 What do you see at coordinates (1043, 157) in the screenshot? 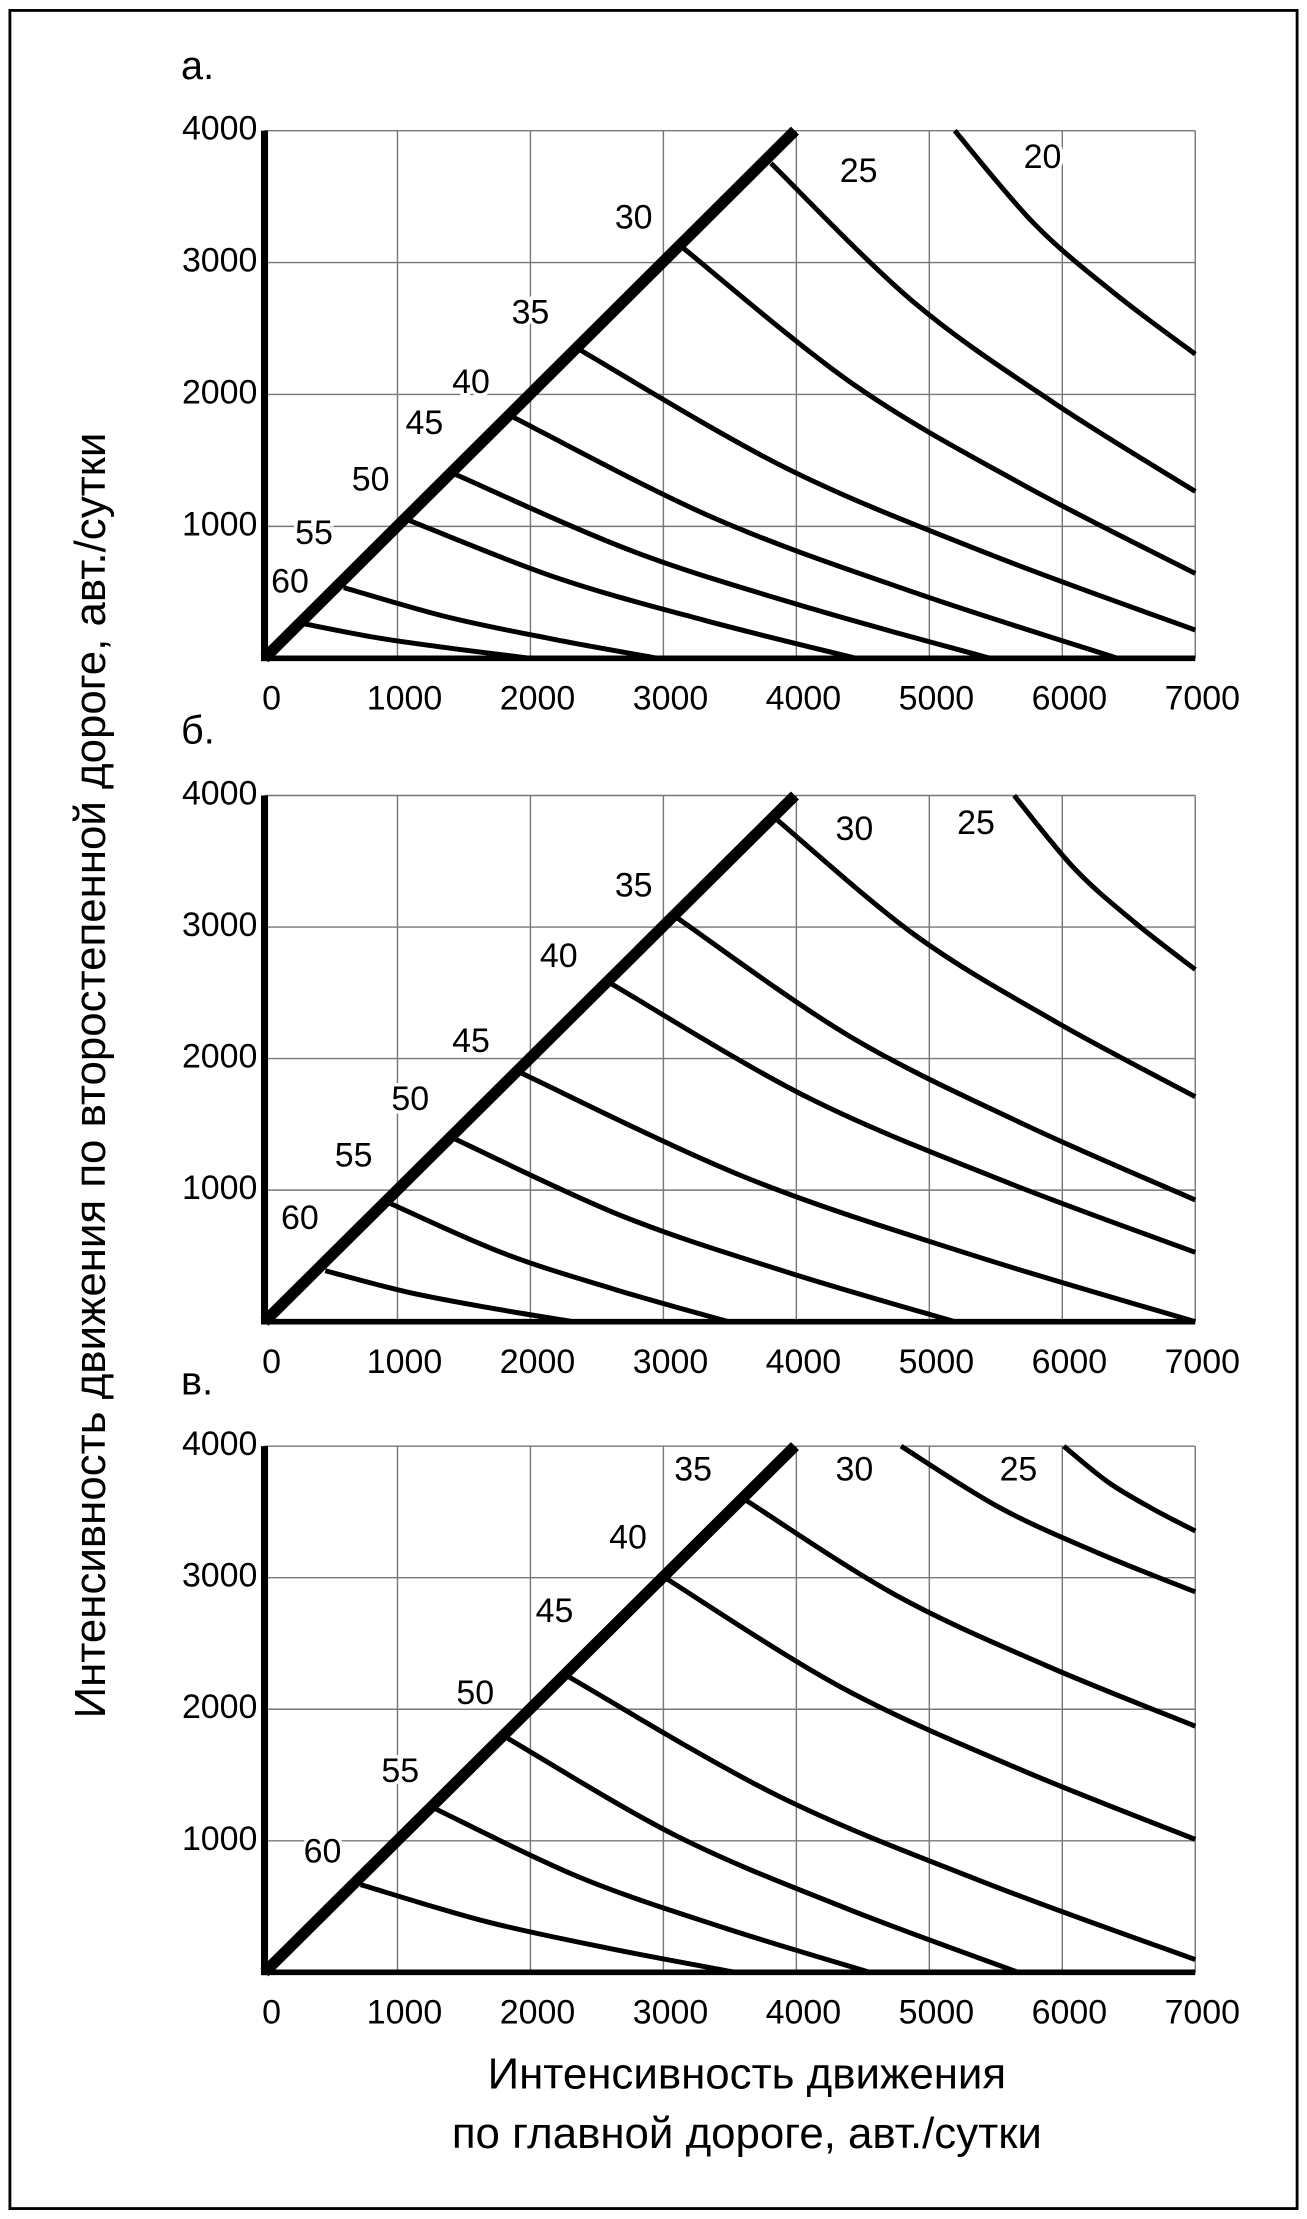
I see `curve-label: 20` at bounding box center [1043, 157].